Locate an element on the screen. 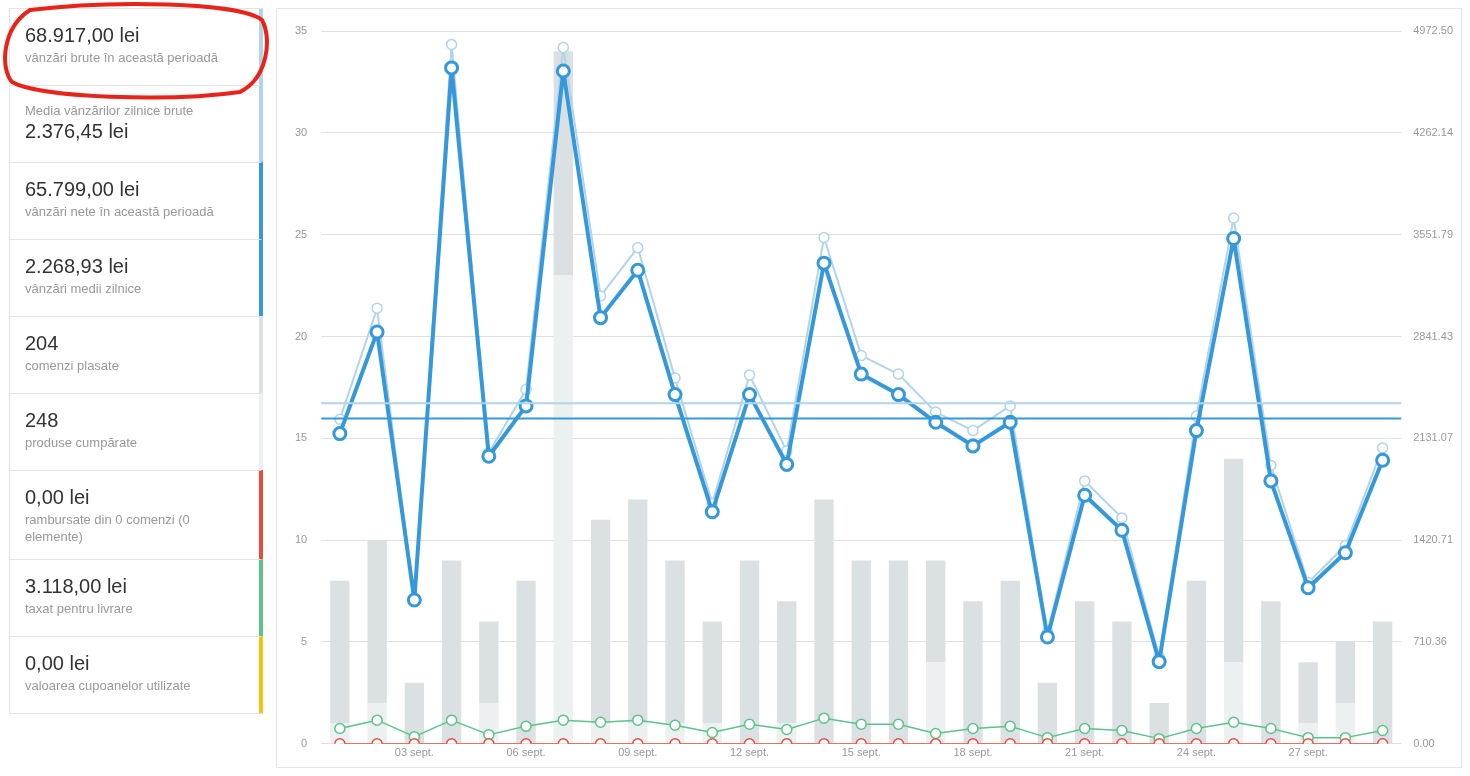 Image resolution: width=1470 pixels, height=776 pixels. y2-tick-label: 2131.07 is located at coordinates (1433, 437).